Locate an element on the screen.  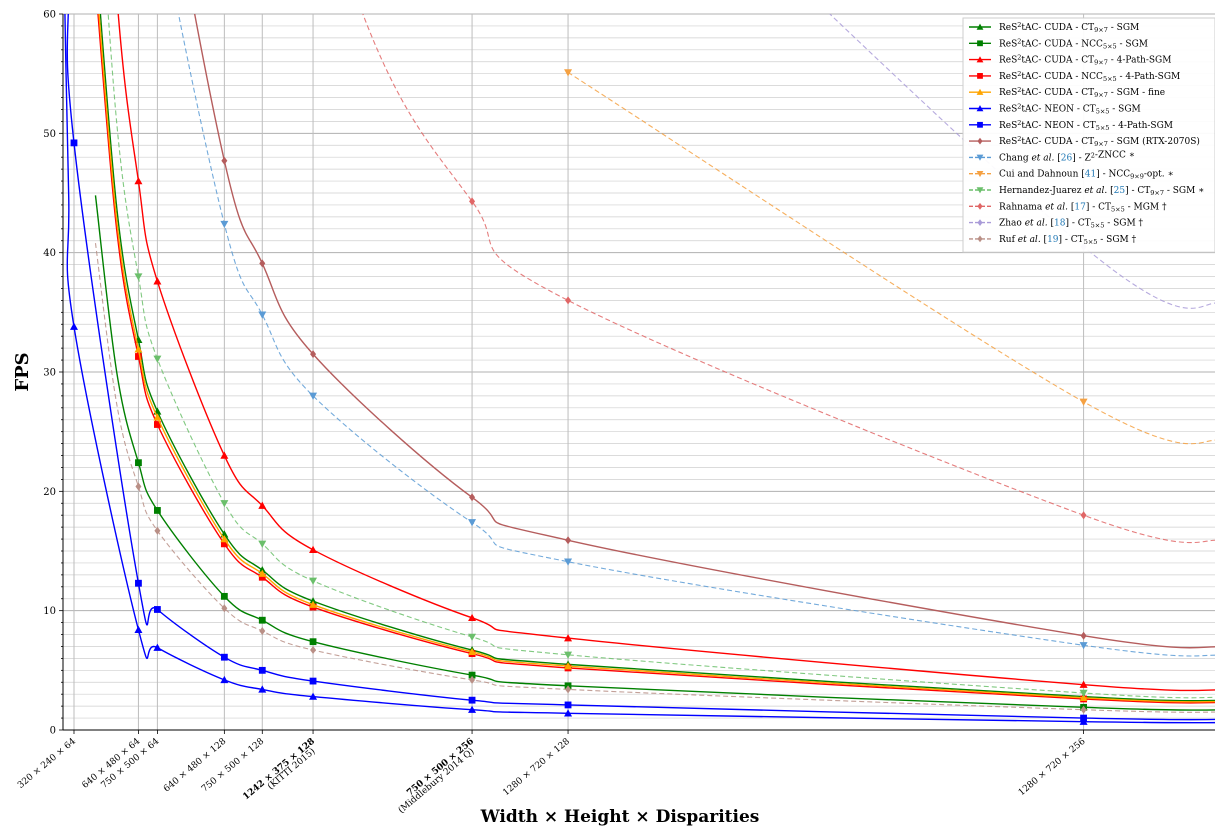
y-tick-label: 30 is located at coordinates (49, 373).